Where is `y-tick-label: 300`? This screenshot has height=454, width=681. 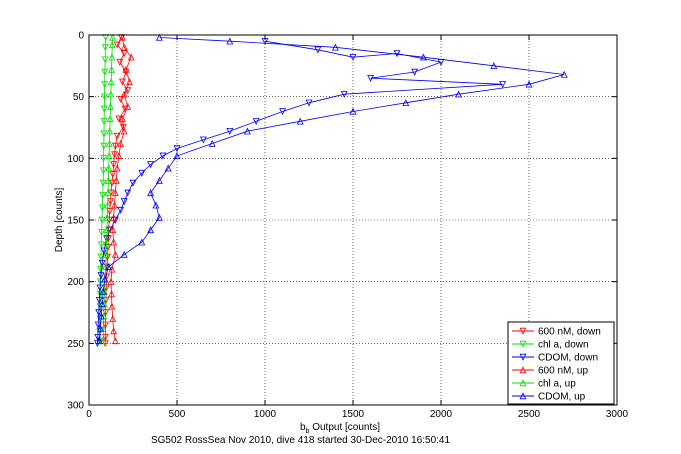 y-tick-label: 300 is located at coordinates (75, 406).